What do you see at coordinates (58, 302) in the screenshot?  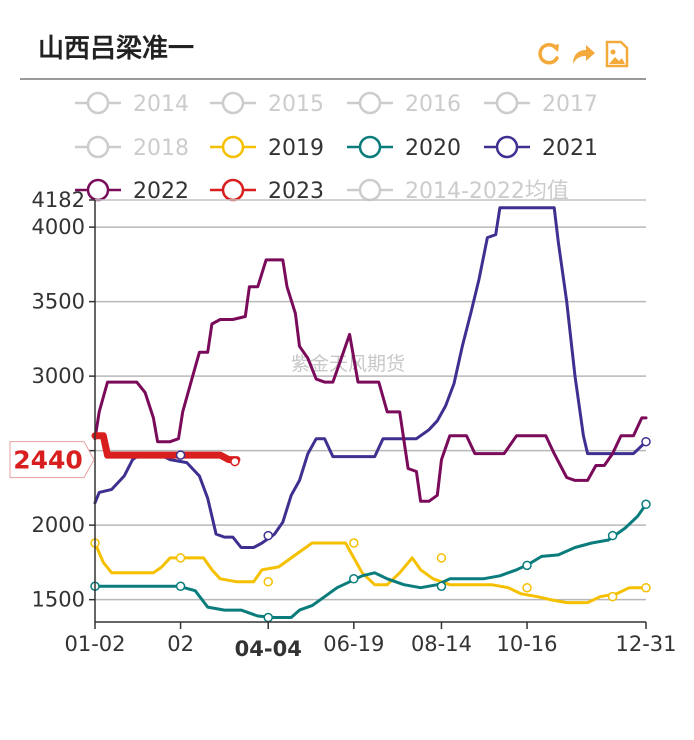 I see `y-tick-label: 3500` at bounding box center [58, 302].